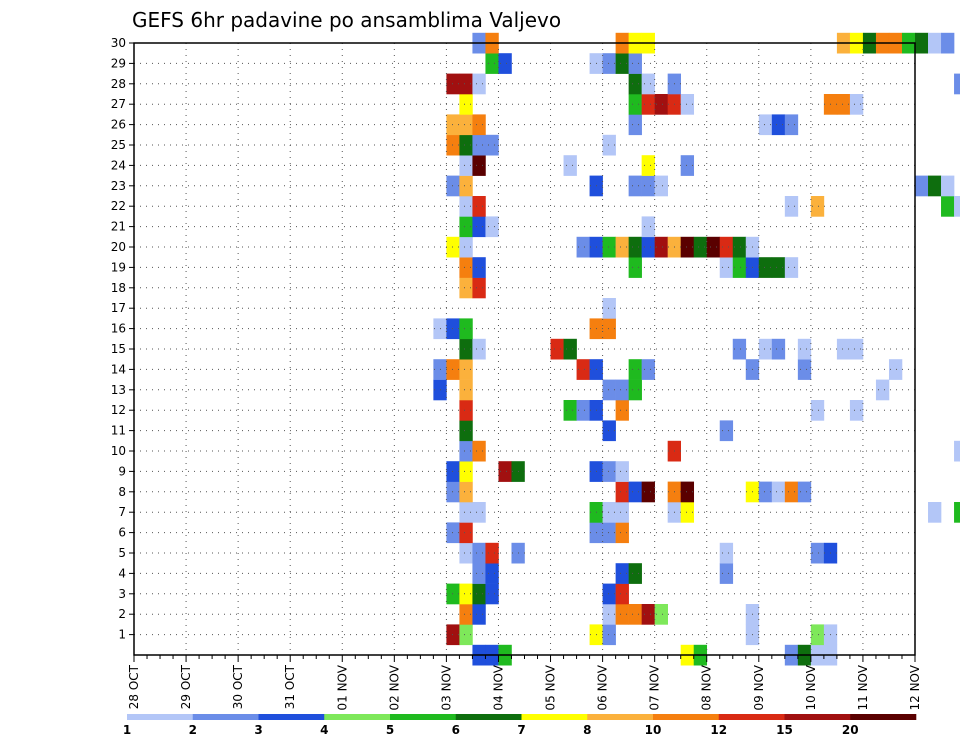 The height and width of the screenshot is (742, 960). What do you see at coordinates (118, 186) in the screenshot?
I see `y-tick-label: 23` at bounding box center [118, 186].